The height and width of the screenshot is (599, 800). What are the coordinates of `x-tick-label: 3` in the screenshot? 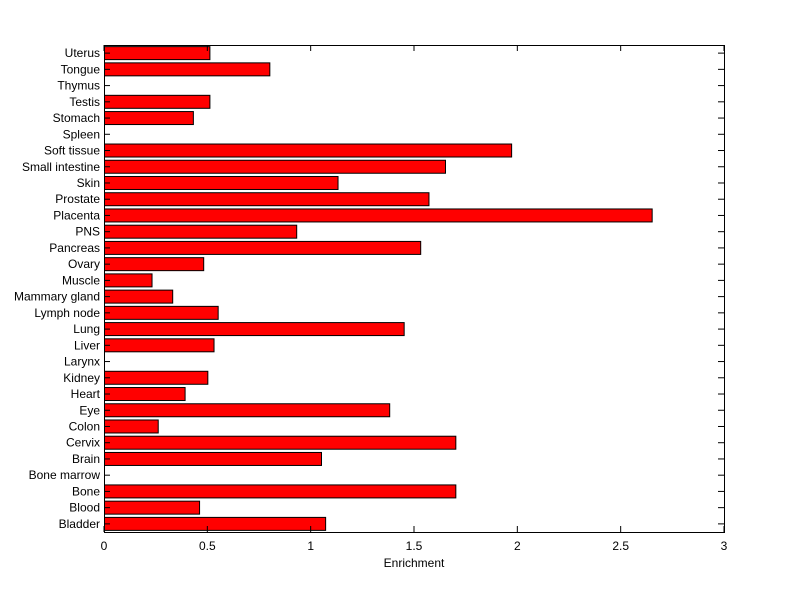 It's located at (724, 546).